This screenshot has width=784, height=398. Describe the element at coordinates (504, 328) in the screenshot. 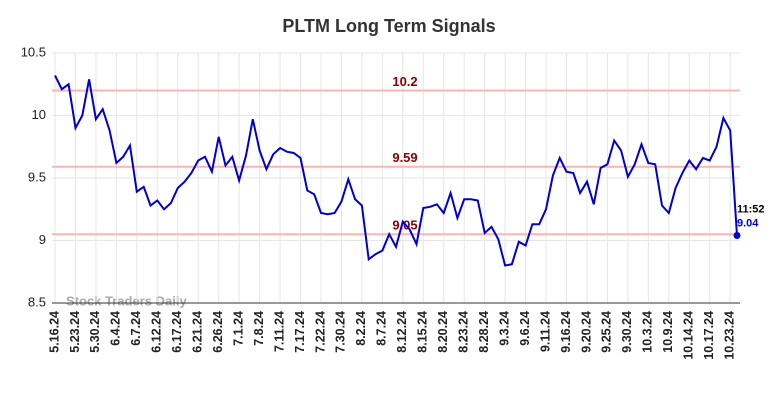

I see `x-tick-label: 9.3.24` at that location.